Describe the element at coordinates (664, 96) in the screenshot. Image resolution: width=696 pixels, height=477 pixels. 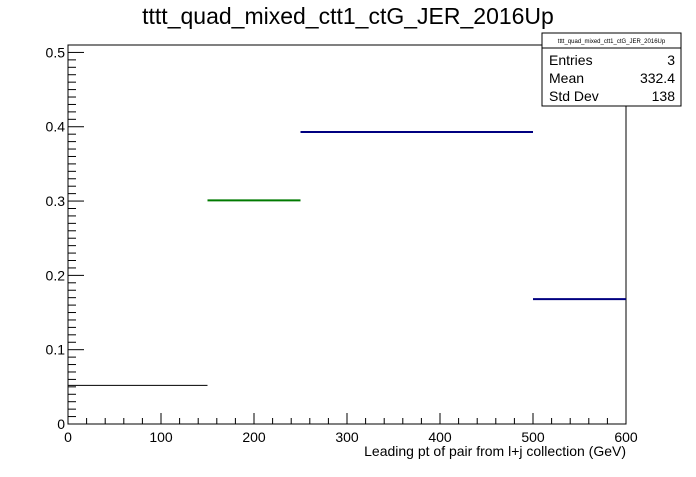
I see `stats-stddev-value: 138` at that location.